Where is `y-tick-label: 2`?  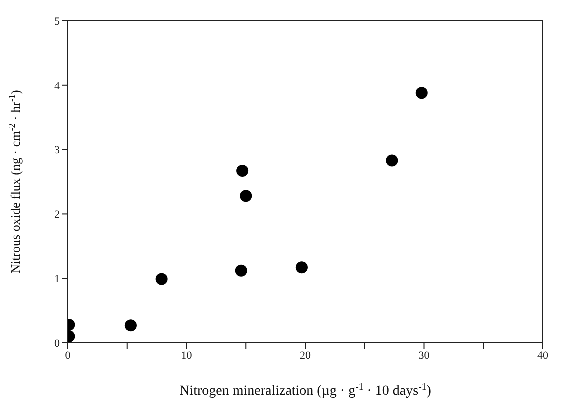 y-tick-label: 2 is located at coordinates (57, 215).